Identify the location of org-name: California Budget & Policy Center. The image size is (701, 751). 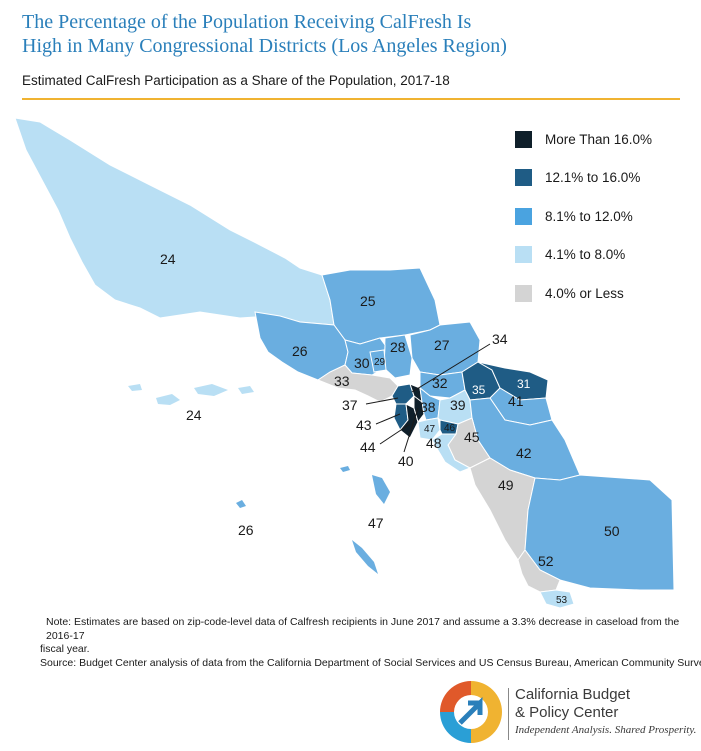
(572, 704).